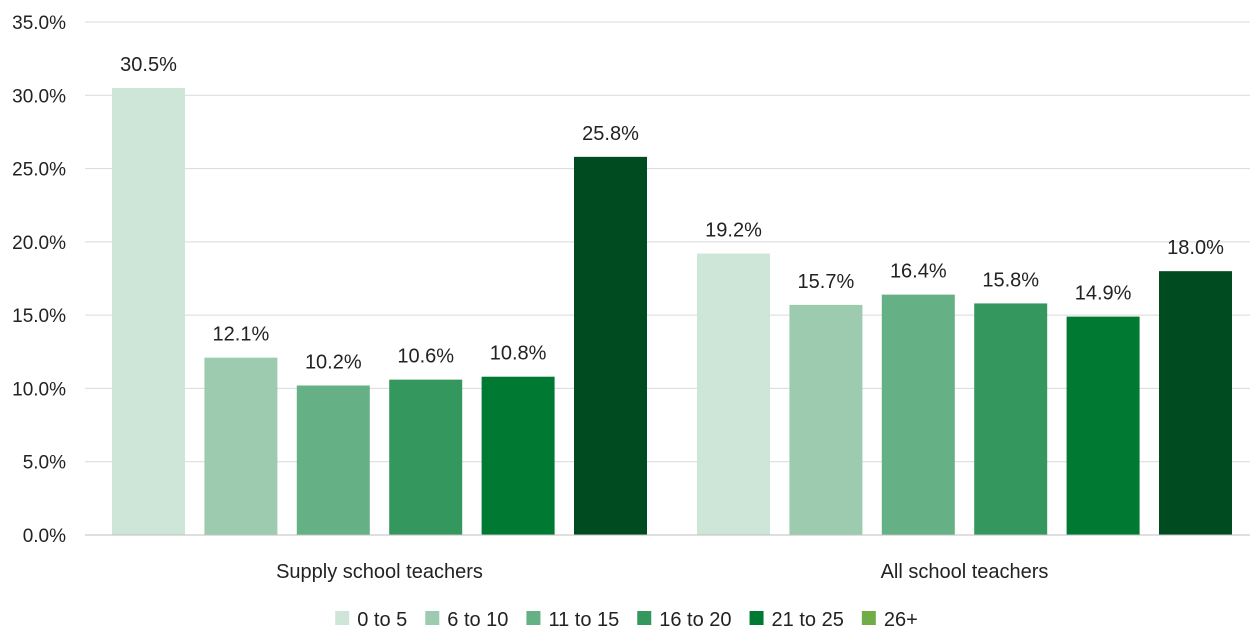 The image size is (1253, 634). Describe the element at coordinates (965, 572) in the screenshot. I see `category-label: All school teachers` at that location.